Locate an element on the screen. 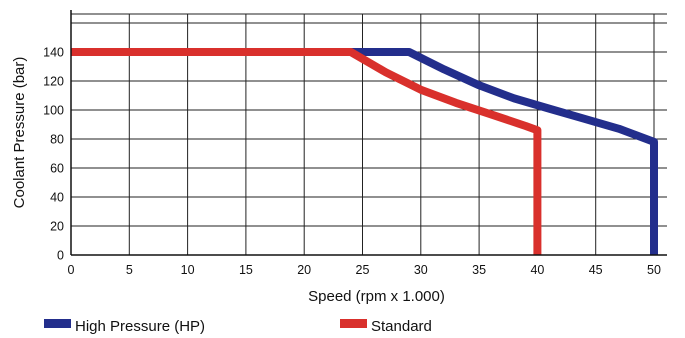 This screenshot has width=685, height=338. y-axis-title: Coolant Pressure (bar) is located at coordinates (19, 133).